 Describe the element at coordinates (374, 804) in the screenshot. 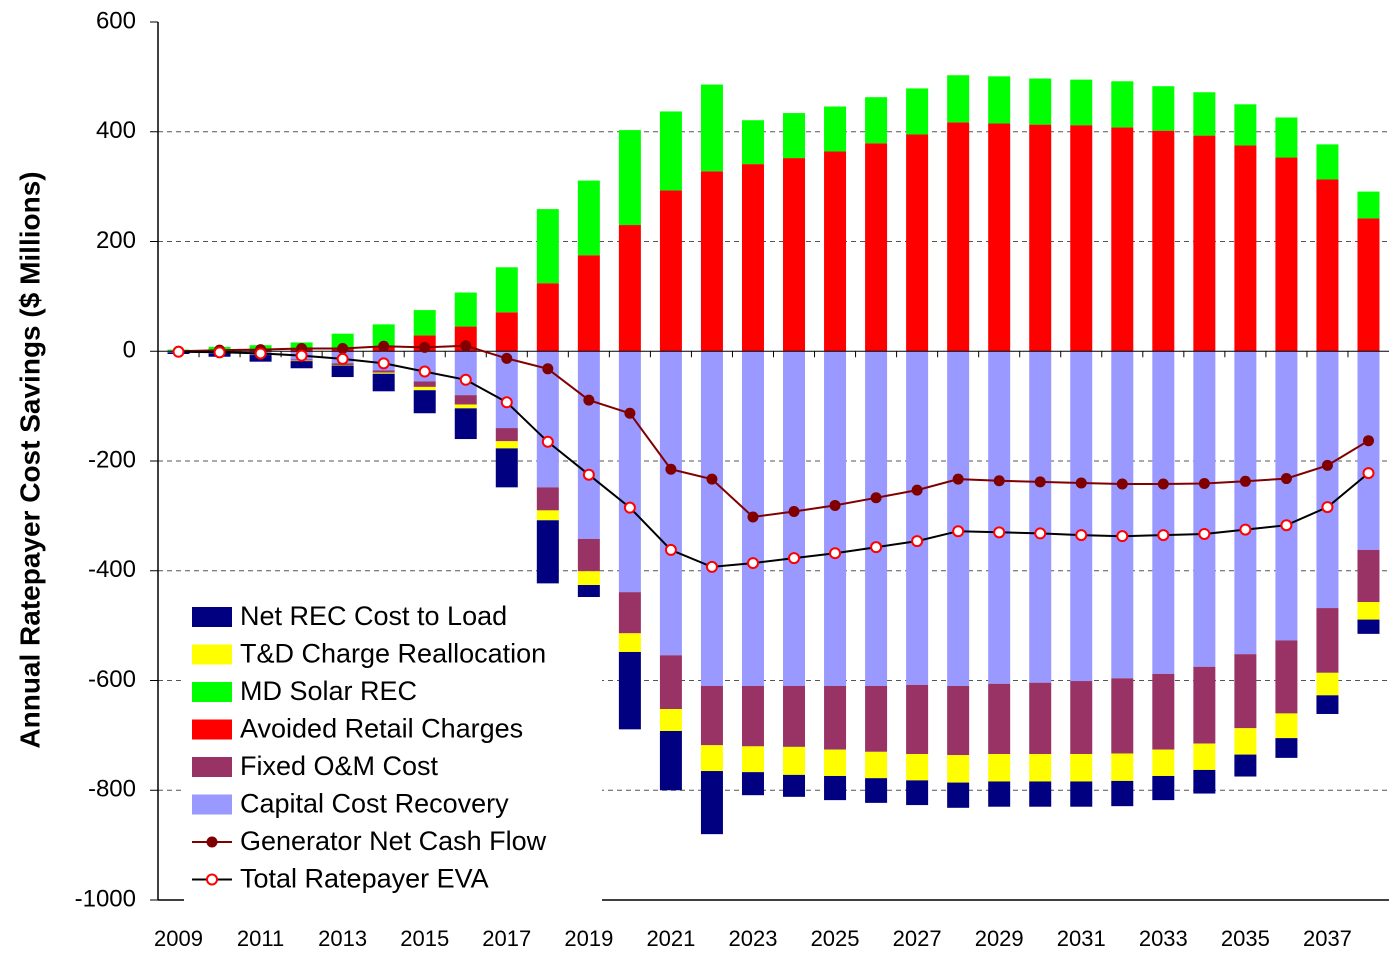

I see `legend-label: Capital Cost Recovery` at that location.